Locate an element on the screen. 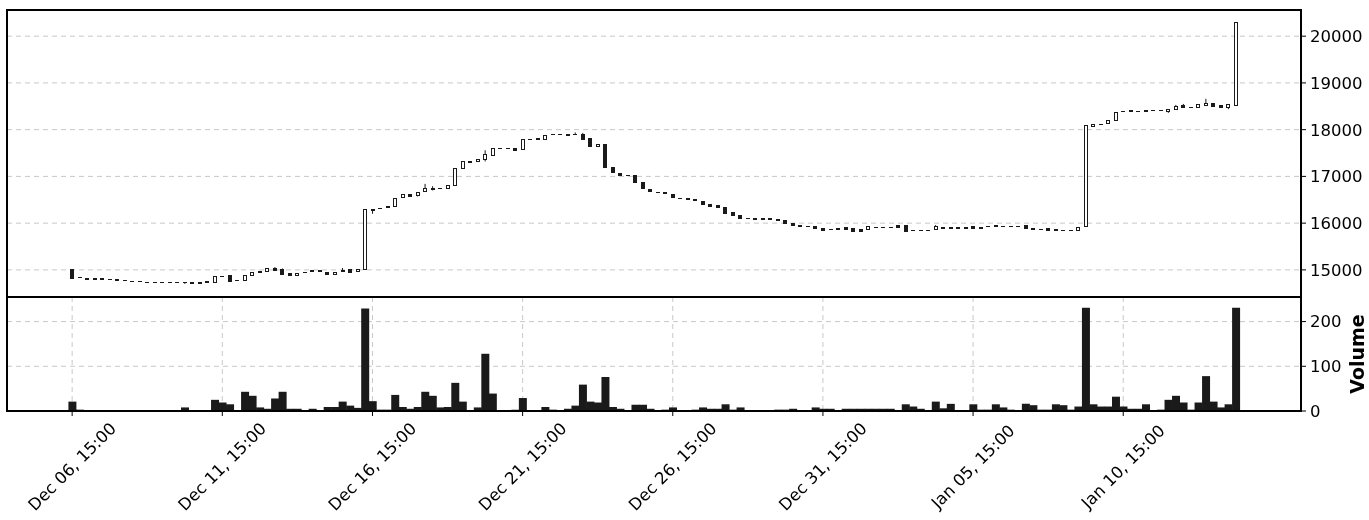  y-tick-label: 20000 is located at coordinates (1336, 37).